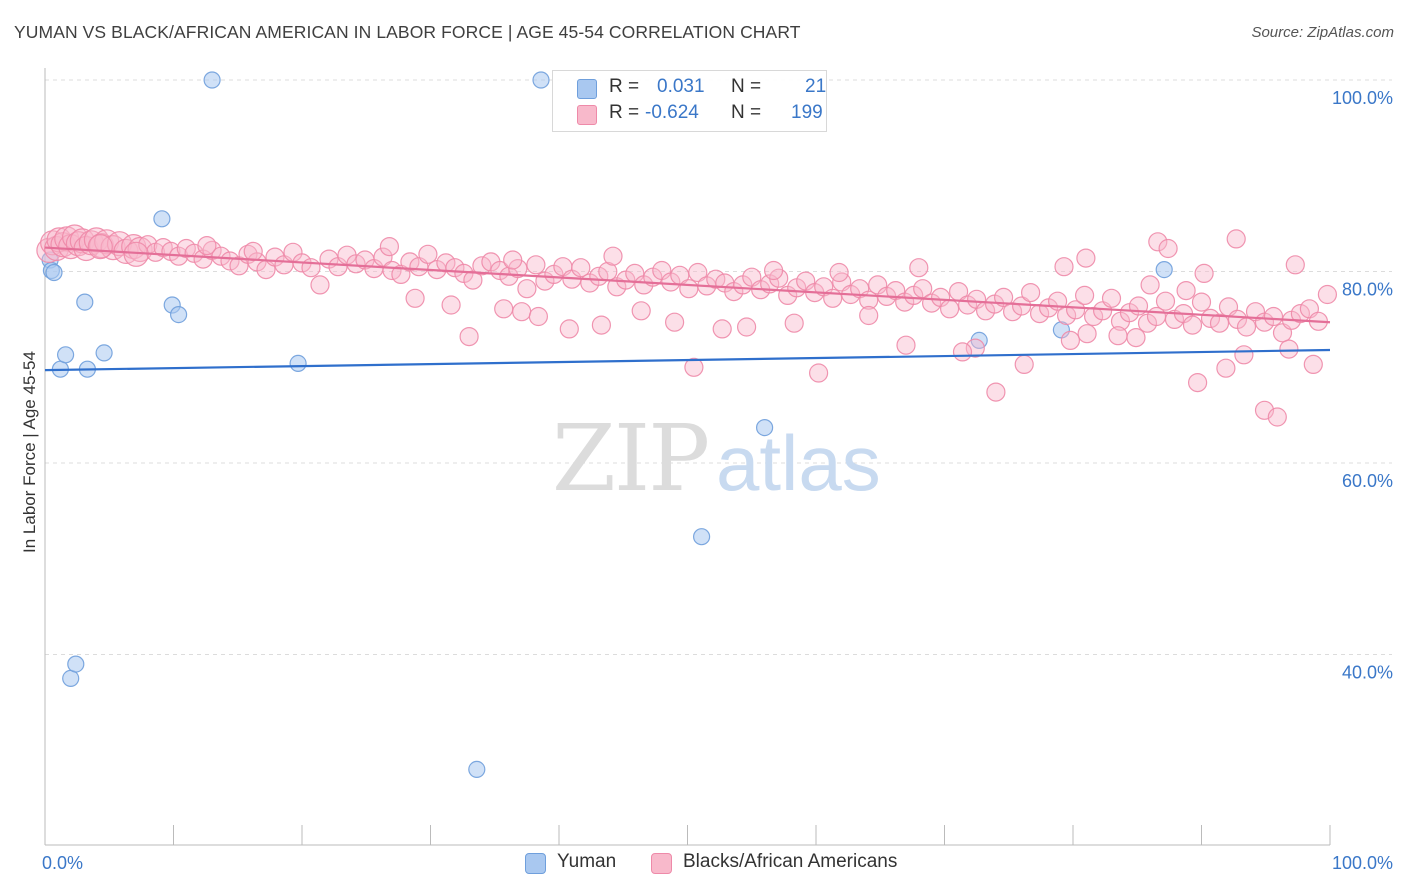  Describe the element at coordinates (1362, 385) in the screenshot. I see `y-tick-labels: 100.0% 80.0% 60.0% 40.0%` at that location.